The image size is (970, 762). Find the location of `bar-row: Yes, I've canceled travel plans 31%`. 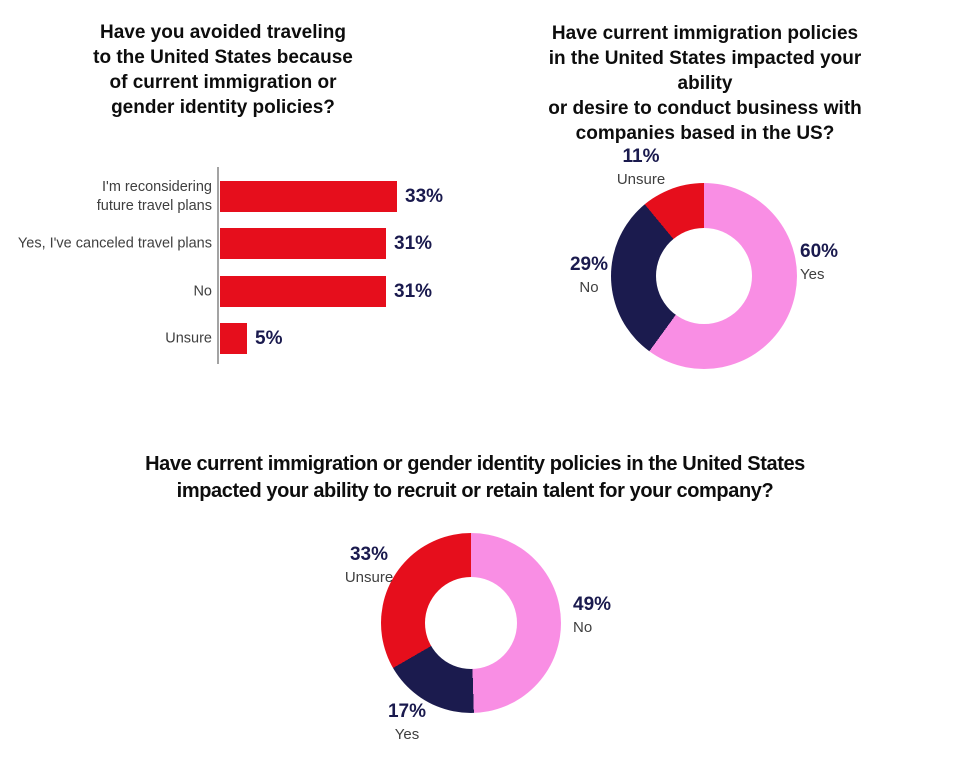

bar-row: Yes, I've canceled travel plans 31% is located at coordinates (245, 243).